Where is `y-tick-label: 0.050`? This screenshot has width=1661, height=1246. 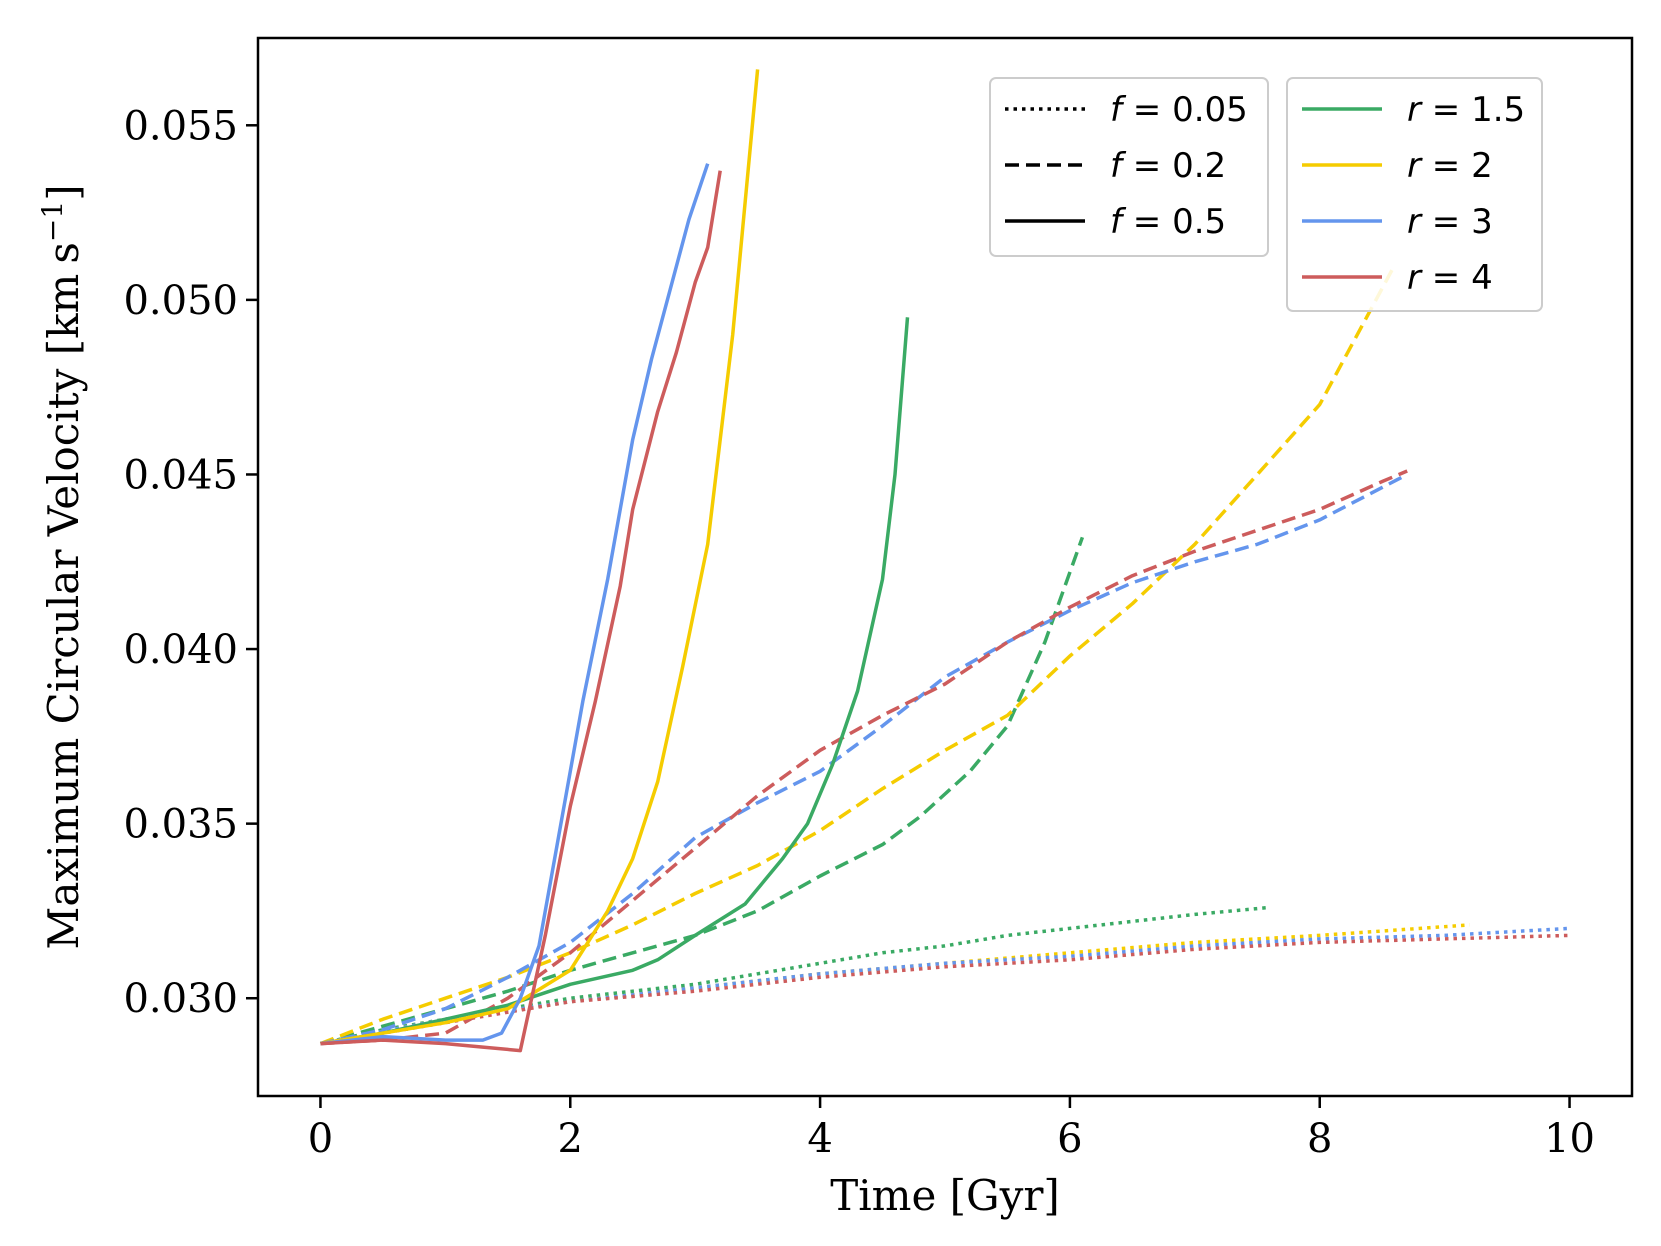
y-tick-label: 0.050 is located at coordinates (180, 301).